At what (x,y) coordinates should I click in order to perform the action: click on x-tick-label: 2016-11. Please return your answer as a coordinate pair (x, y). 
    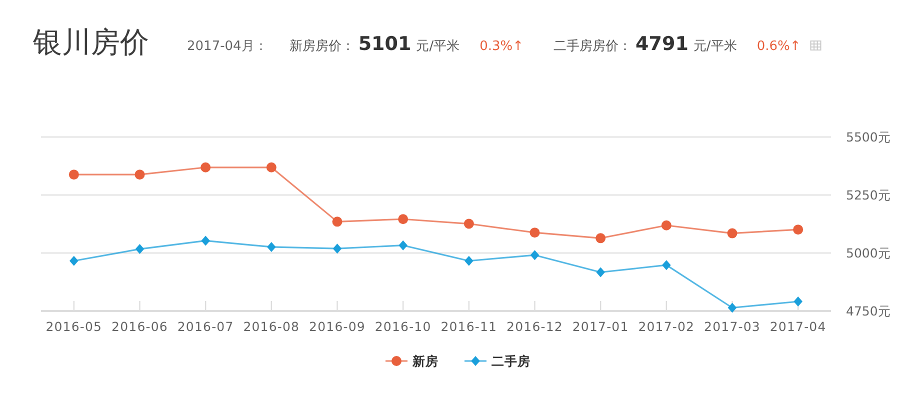
    Looking at the image, I should click on (469, 326).